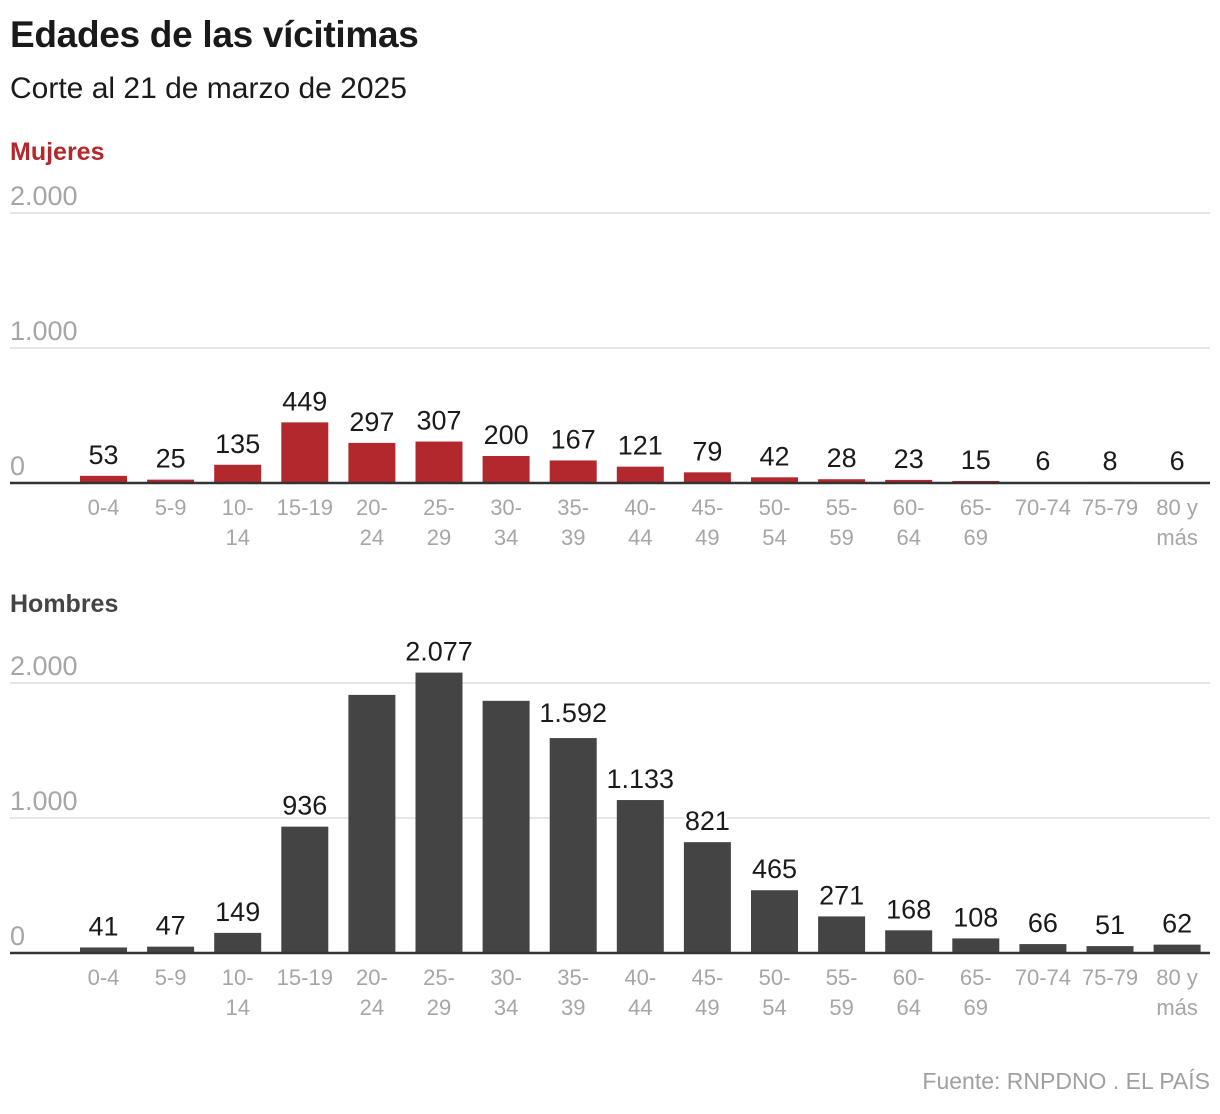  I want to click on data-label: 1.133, so click(641, 779).